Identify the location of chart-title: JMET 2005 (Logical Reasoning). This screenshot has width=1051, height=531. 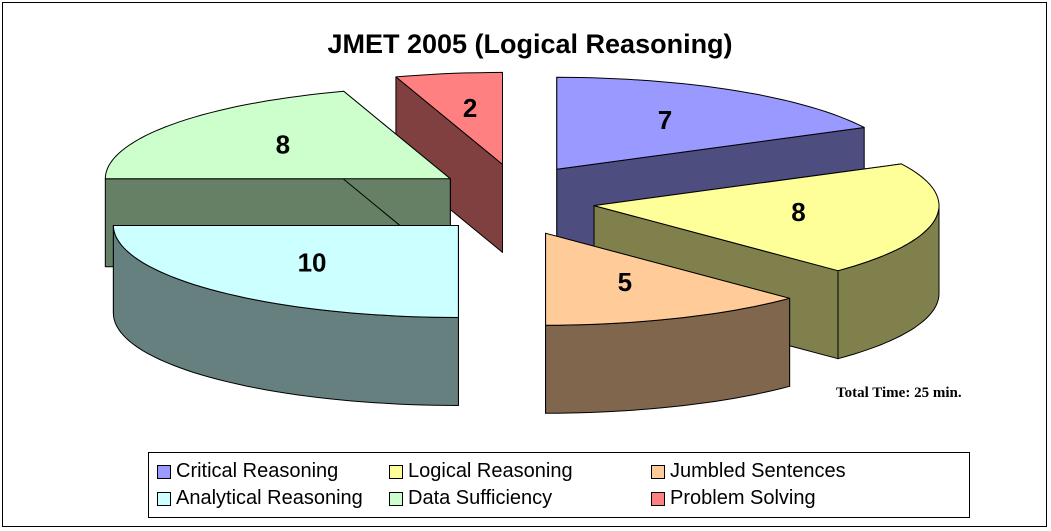
(529, 44).